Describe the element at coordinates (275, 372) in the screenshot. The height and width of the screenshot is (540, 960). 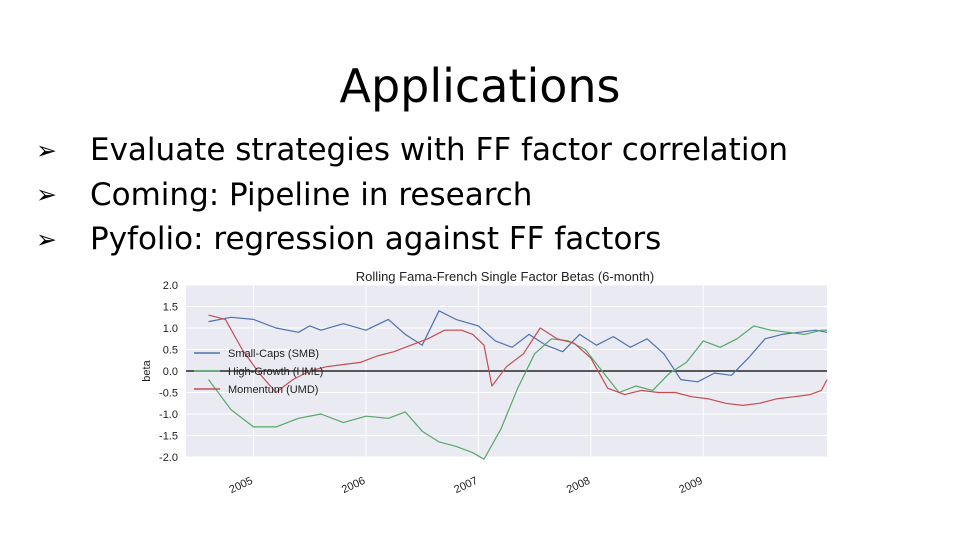
I see `legend-label: High-Growth (HML)` at that location.